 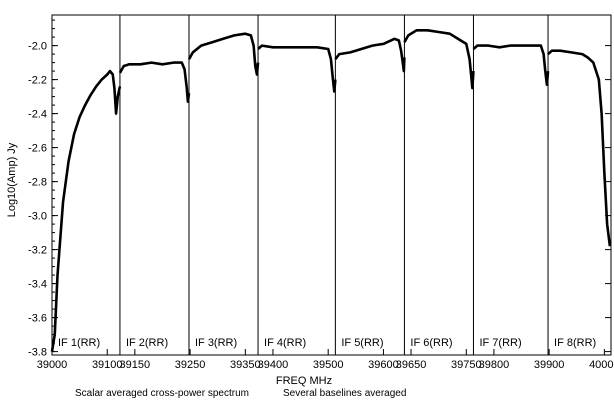 I want to click on x-tick-label: 39750, so click(x=466, y=365).